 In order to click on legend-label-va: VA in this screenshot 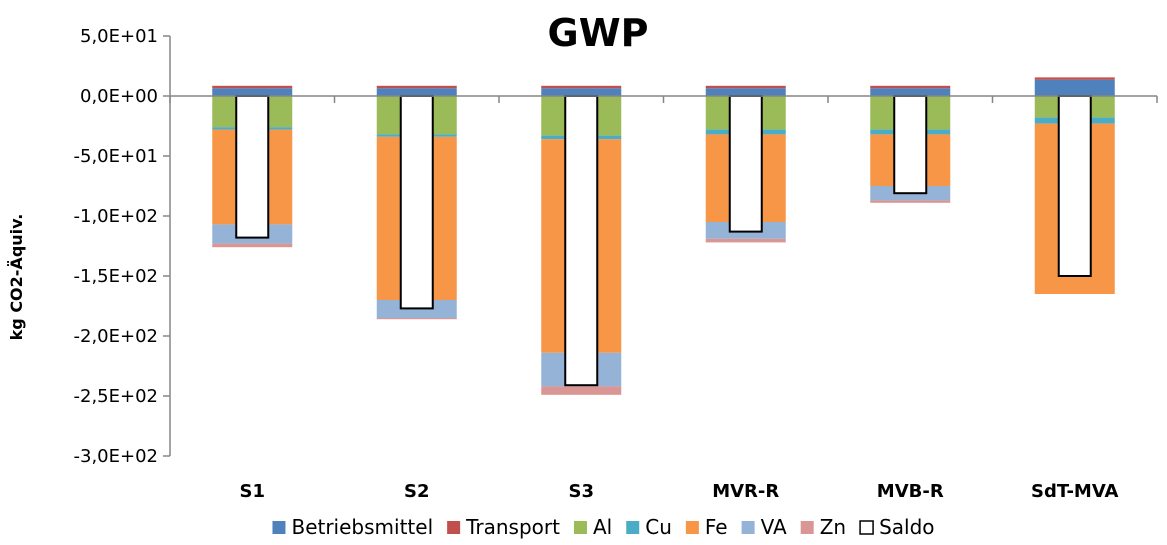, I will do `click(774, 527)`.